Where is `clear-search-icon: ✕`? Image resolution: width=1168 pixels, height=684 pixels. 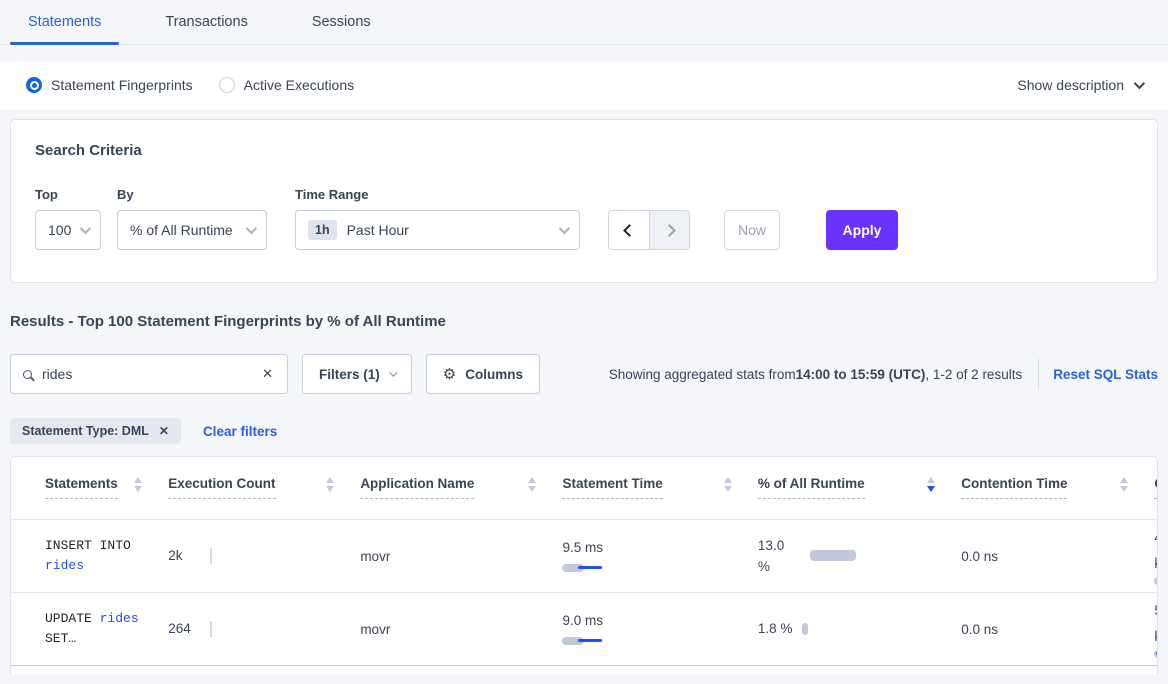 clear-search-icon: ✕ is located at coordinates (267, 373).